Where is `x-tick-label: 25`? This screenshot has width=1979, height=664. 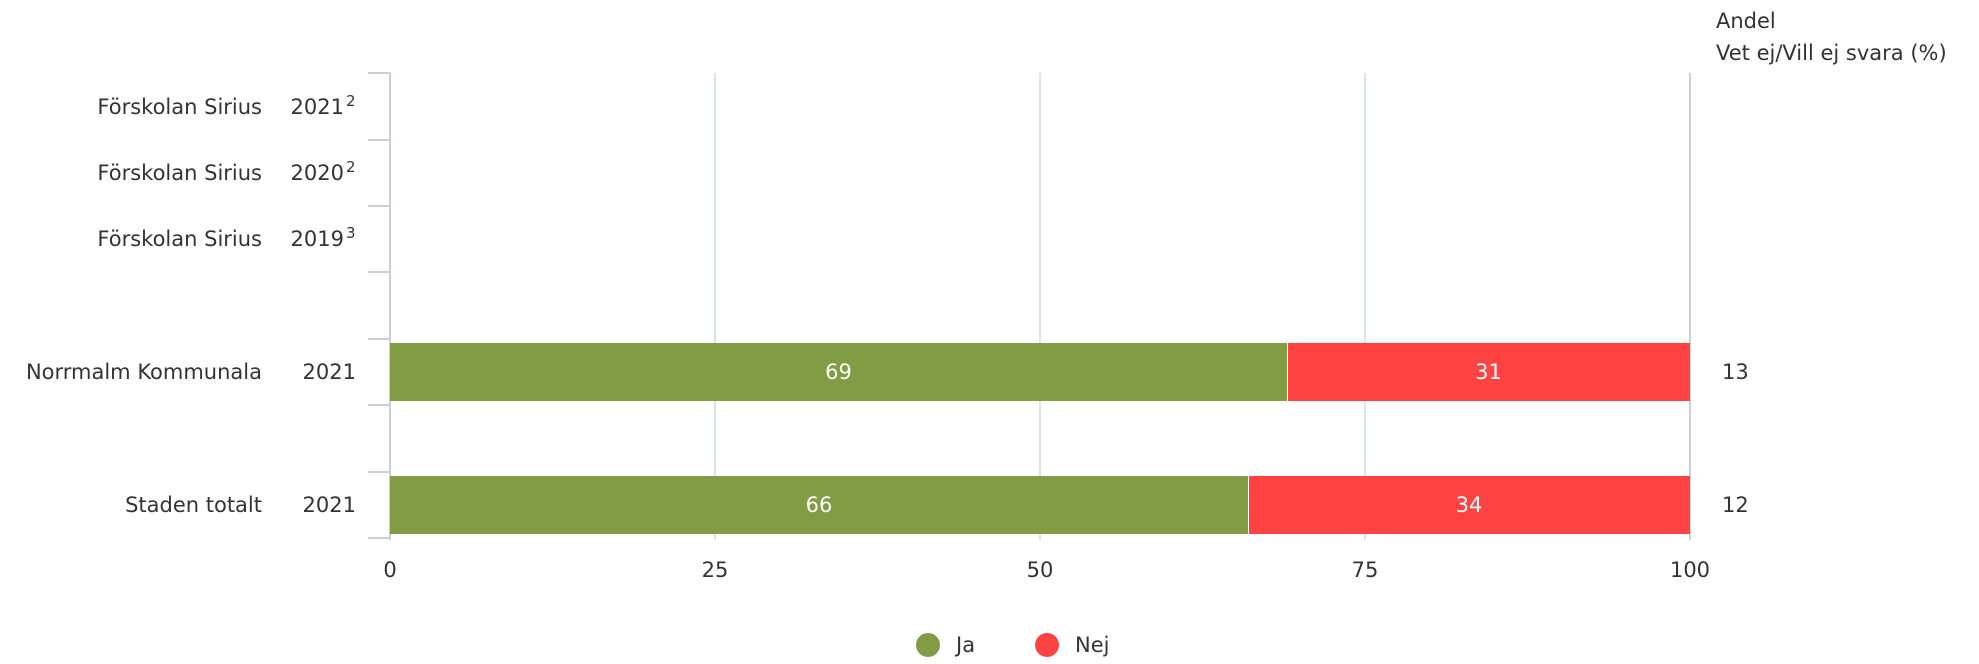
x-tick-label: 25 is located at coordinates (715, 570).